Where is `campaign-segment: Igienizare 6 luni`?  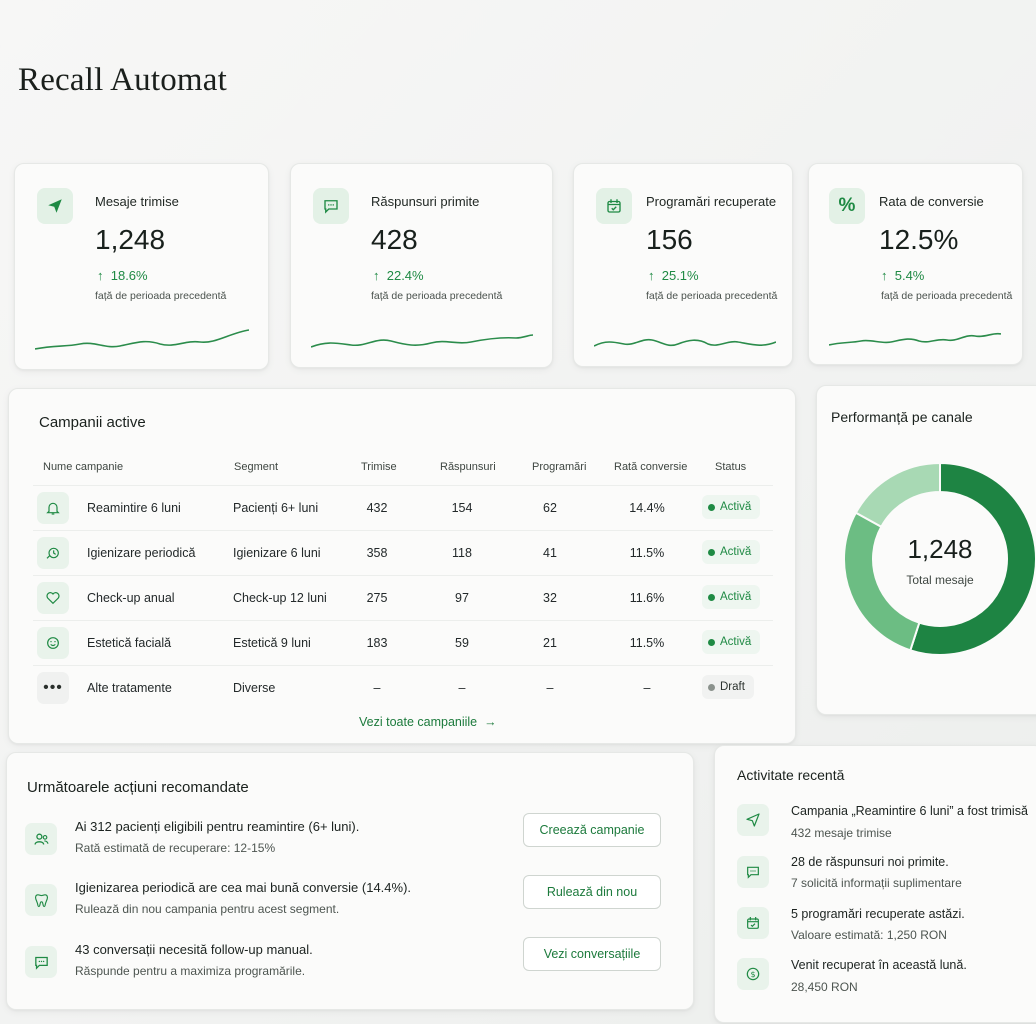
campaign-segment: Igienizare 6 luni is located at coordinates (277, 553).